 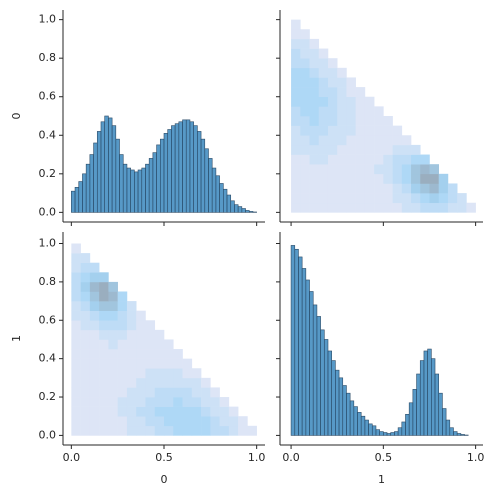 I want to click on x-axis-label: 1, so click(x=381, y=479).